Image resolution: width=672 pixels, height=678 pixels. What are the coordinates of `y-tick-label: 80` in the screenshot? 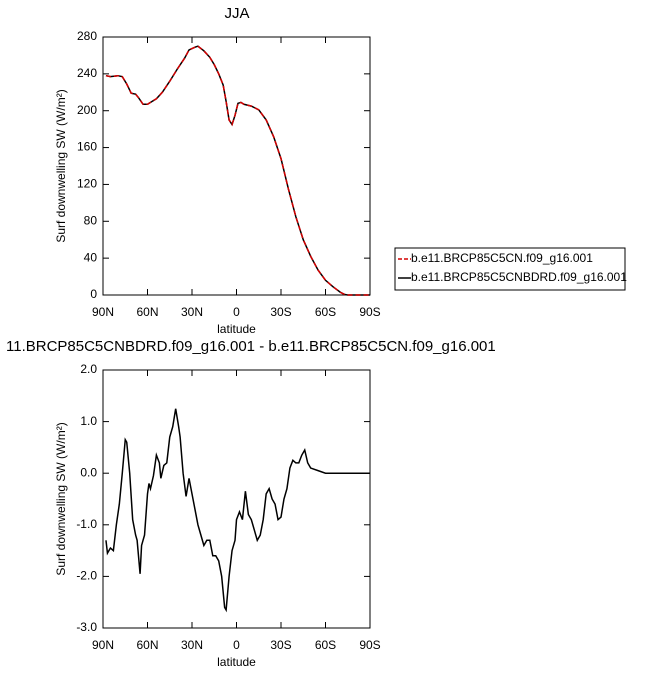 It's located at (91, 220).